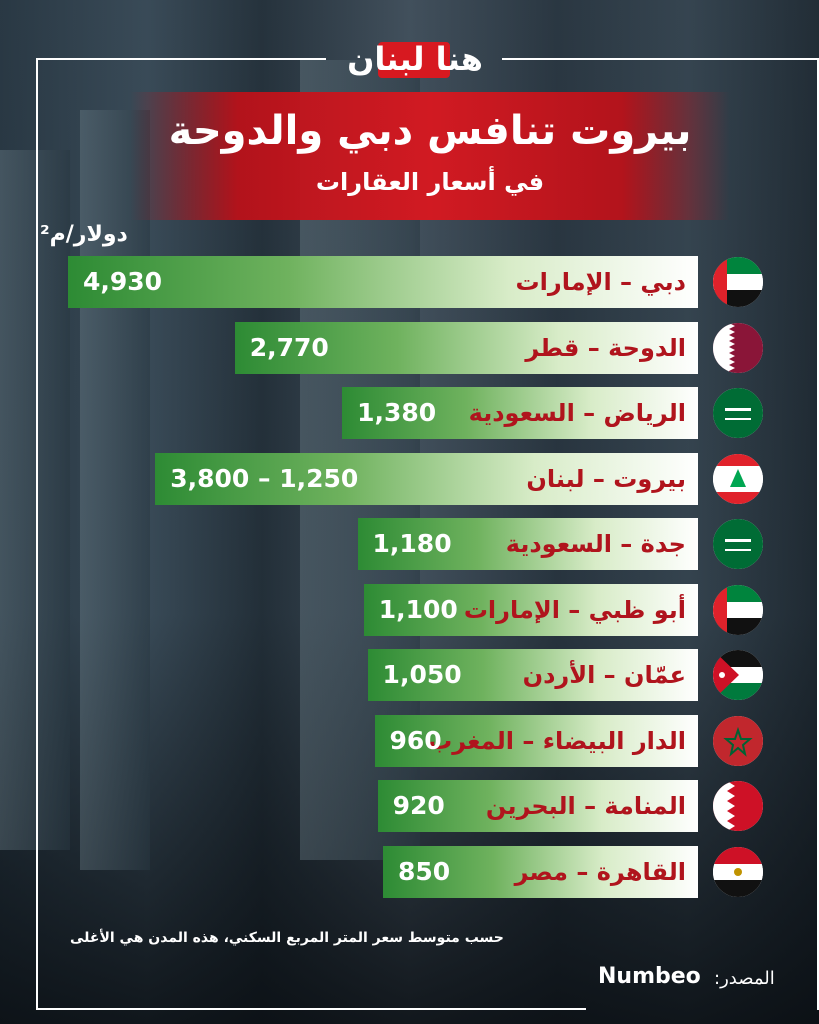 This screenshot has height=1024, width=819. I want to click on source-name: Numbeo, so click(649, 976).